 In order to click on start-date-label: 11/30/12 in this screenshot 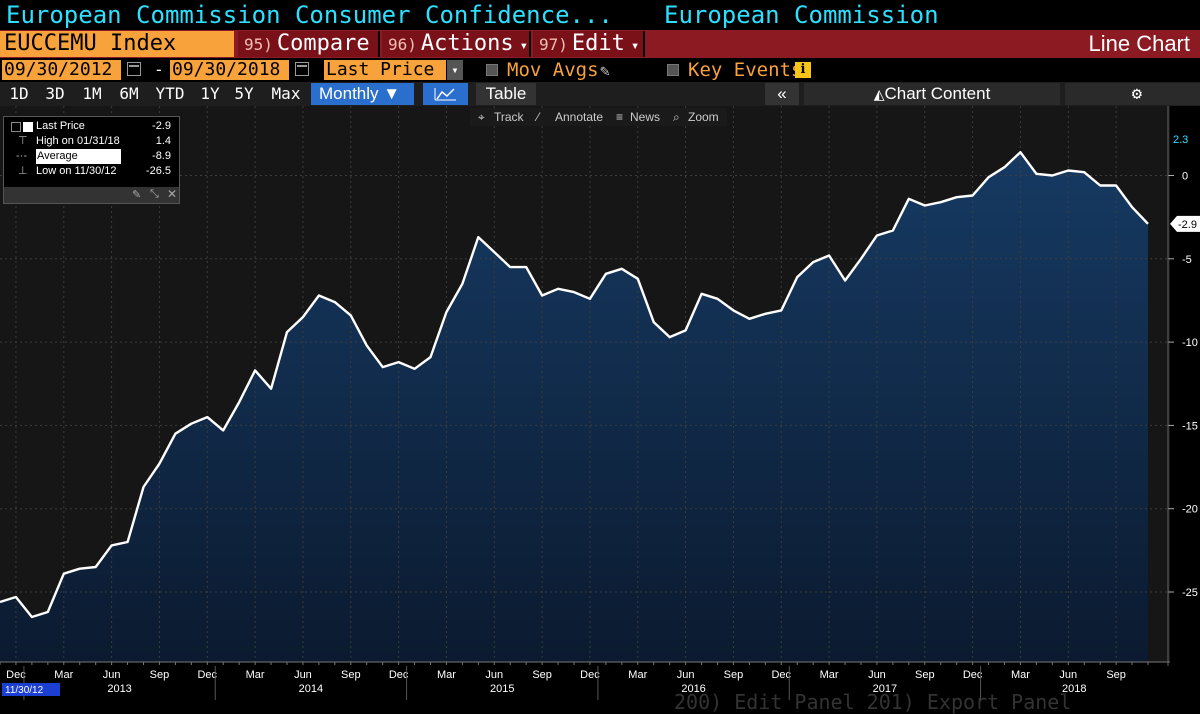, I will do `click(24, 690)`.